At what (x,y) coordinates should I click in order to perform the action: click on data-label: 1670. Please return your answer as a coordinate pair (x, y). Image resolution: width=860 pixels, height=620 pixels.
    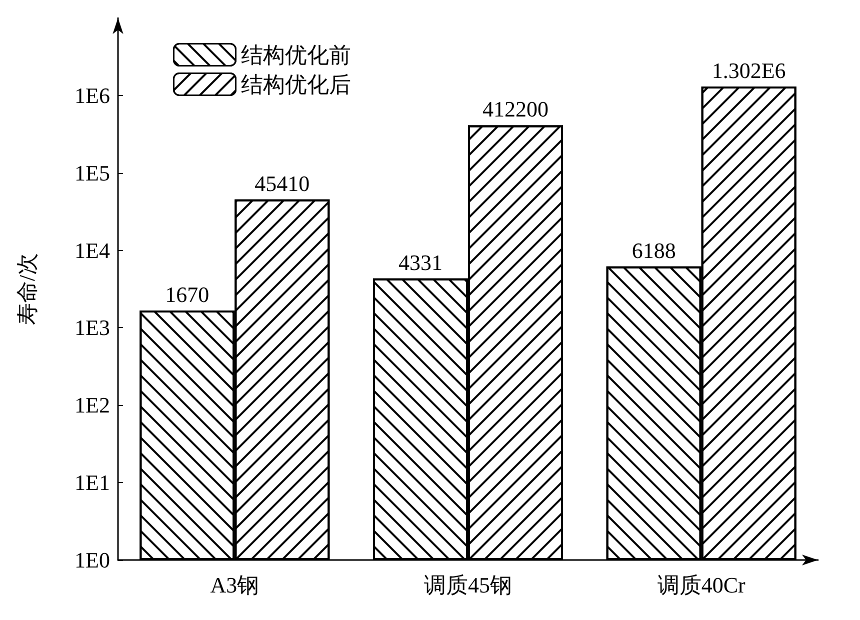
    Looking at the image, I should click on (187, 294).